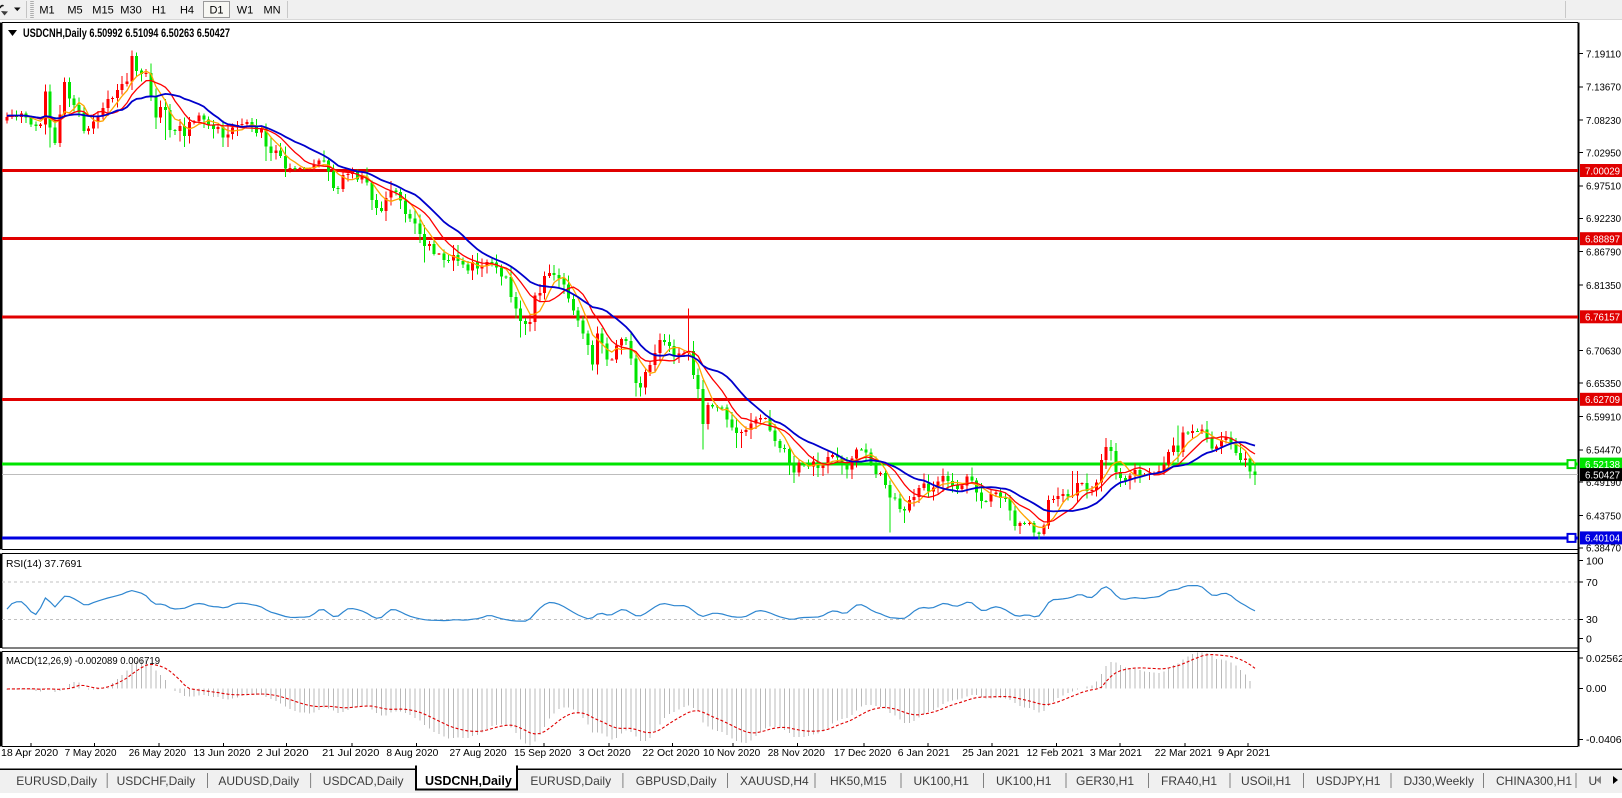 The width and height of the screenshot is (1622, 798). What do you see at coordinates (1603, 451) in the screenshot?
I see `svg-text: 6.54470` at bounding box center [1603, 451].